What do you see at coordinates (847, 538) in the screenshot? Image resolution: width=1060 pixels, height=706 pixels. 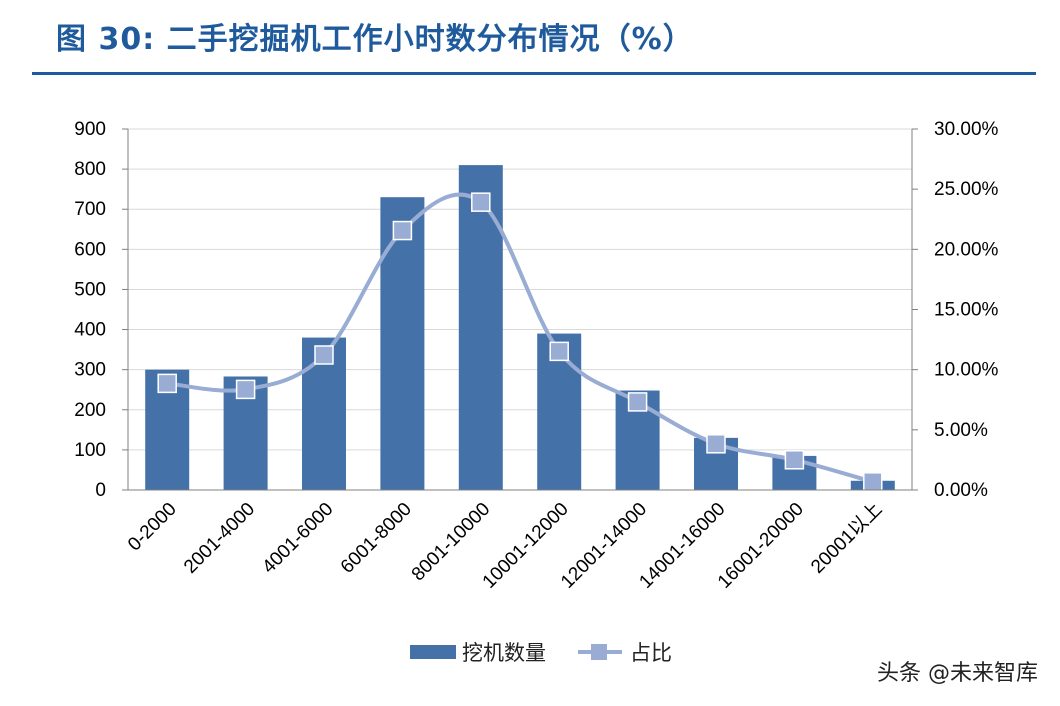 I see `x-tick-label: 20001以上` at bounding box center [847, 538].